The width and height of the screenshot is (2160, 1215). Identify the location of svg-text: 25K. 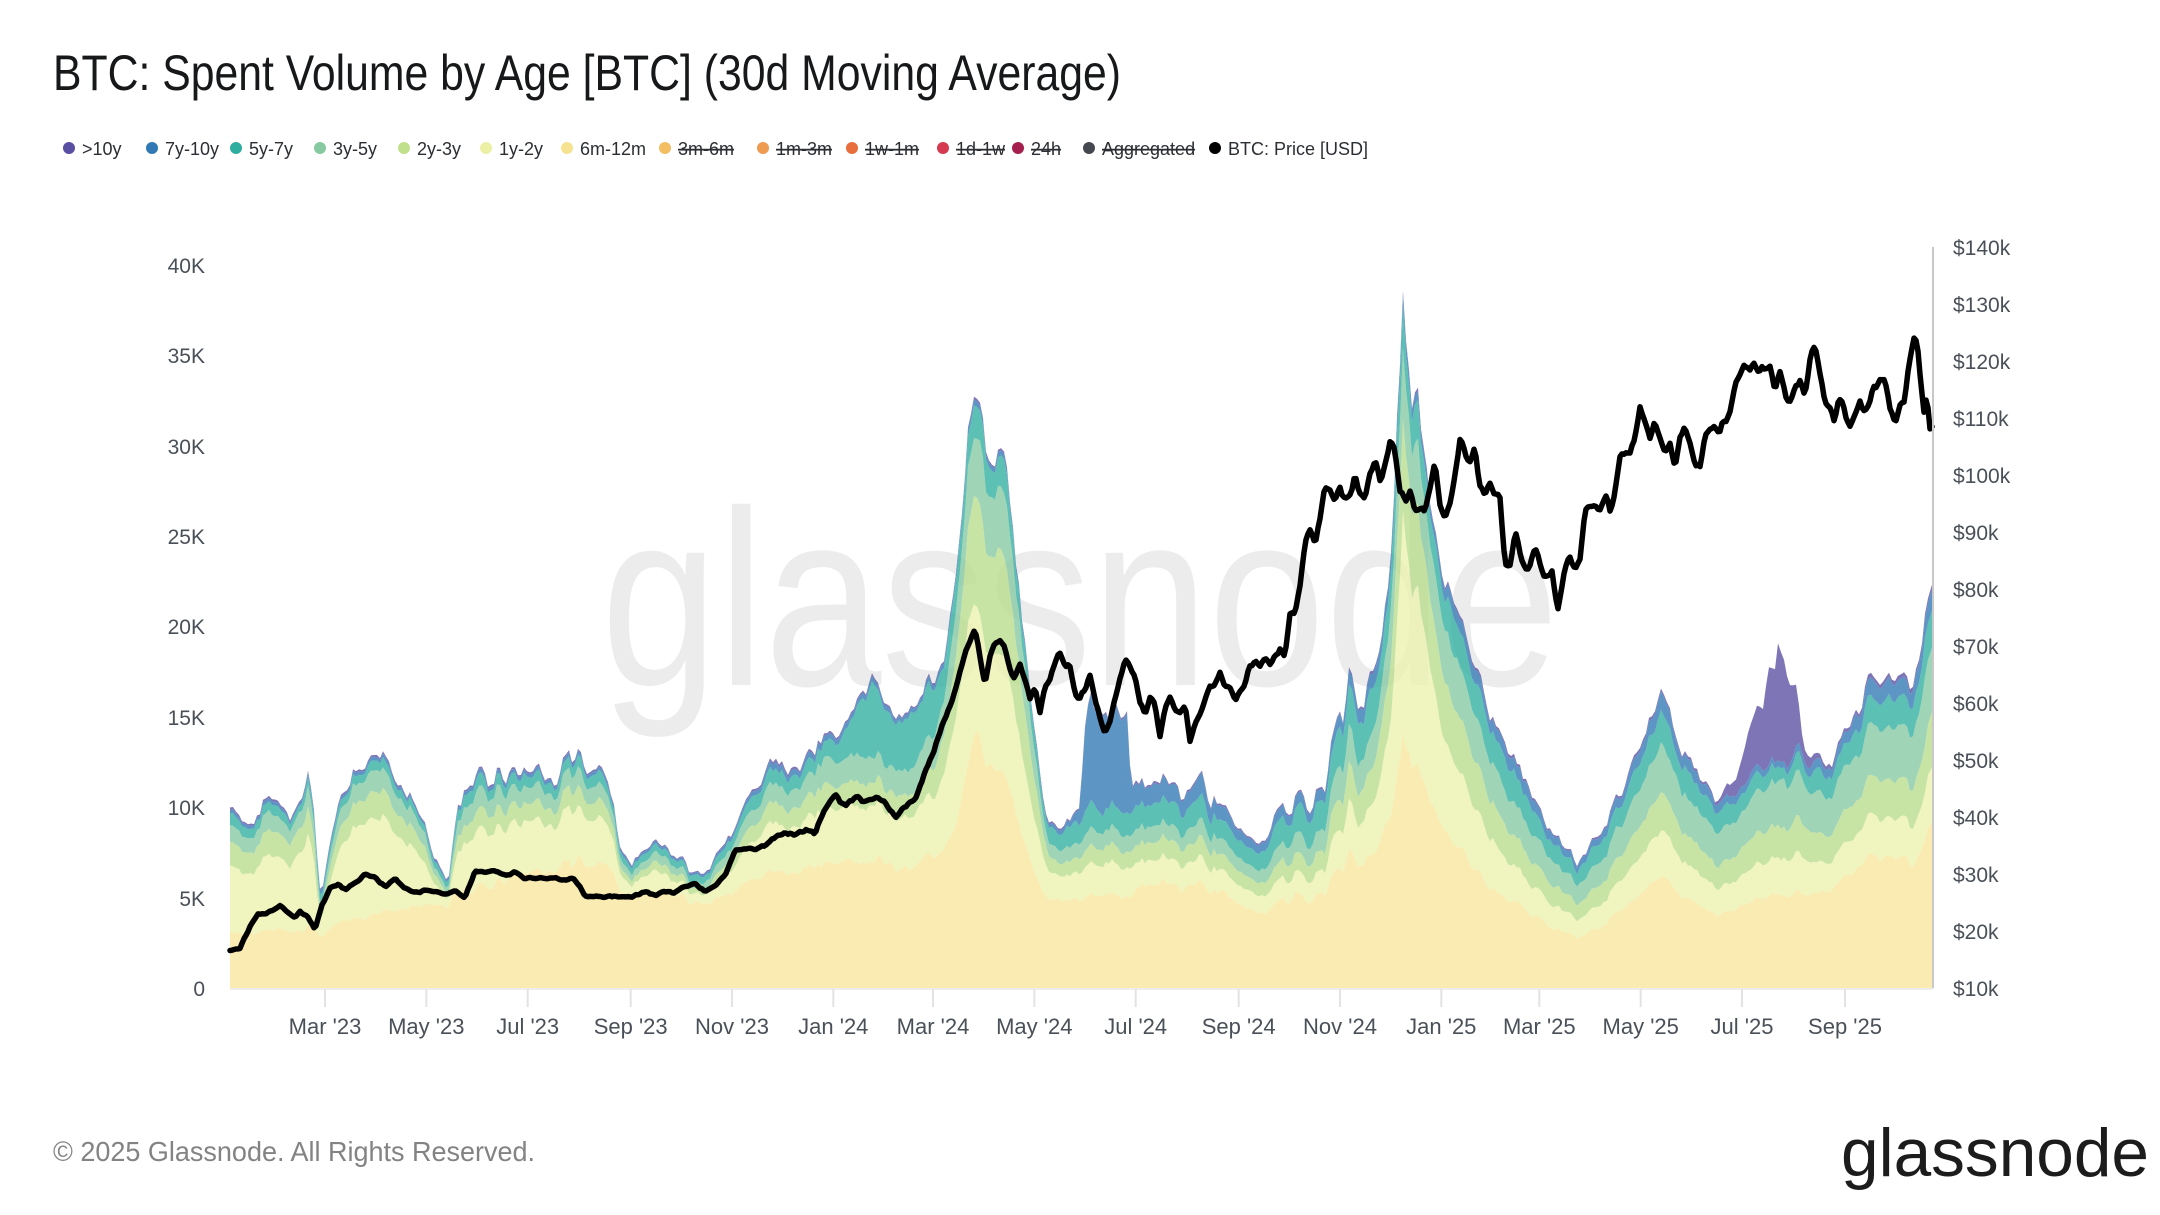
(186, 537).